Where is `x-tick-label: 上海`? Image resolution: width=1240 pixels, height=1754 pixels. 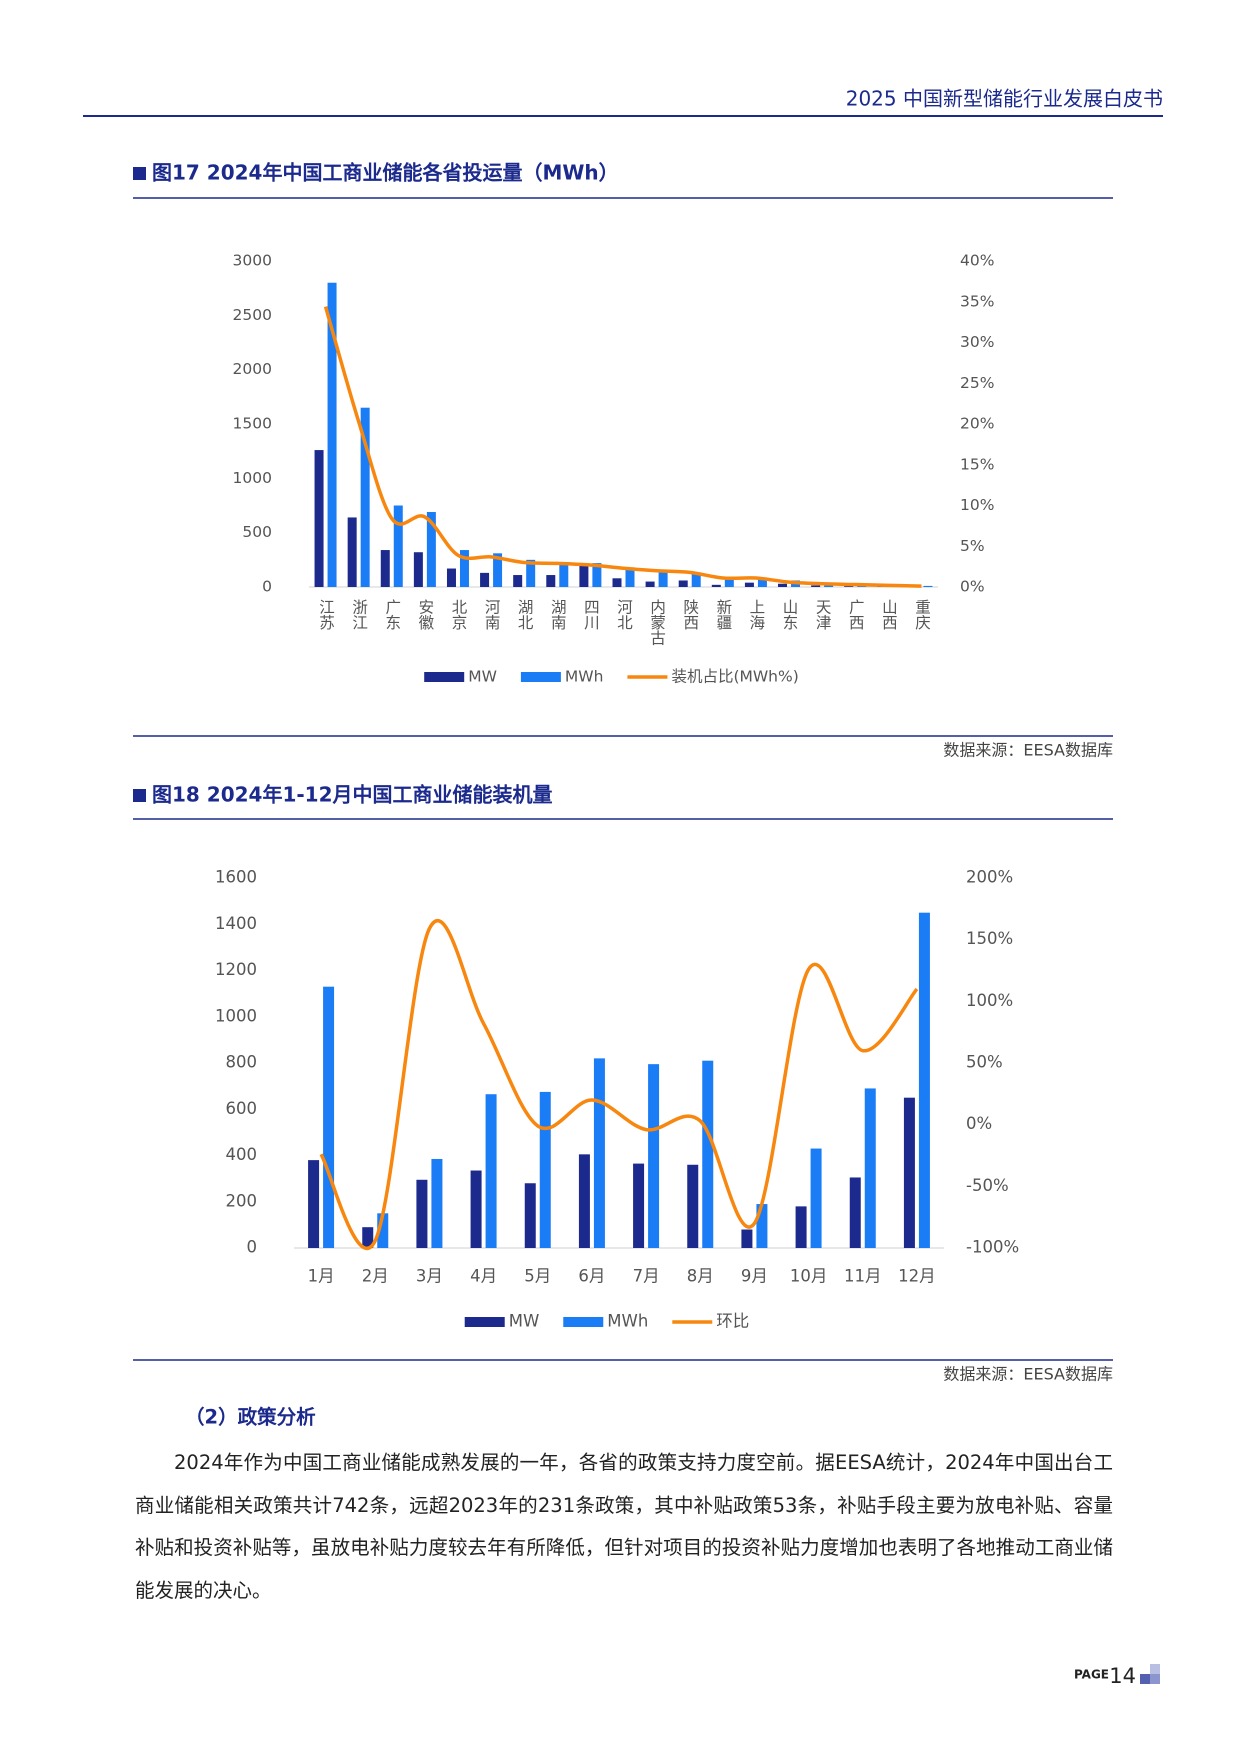
x-tick-label: 上海 is located at coordinates (756, 615).